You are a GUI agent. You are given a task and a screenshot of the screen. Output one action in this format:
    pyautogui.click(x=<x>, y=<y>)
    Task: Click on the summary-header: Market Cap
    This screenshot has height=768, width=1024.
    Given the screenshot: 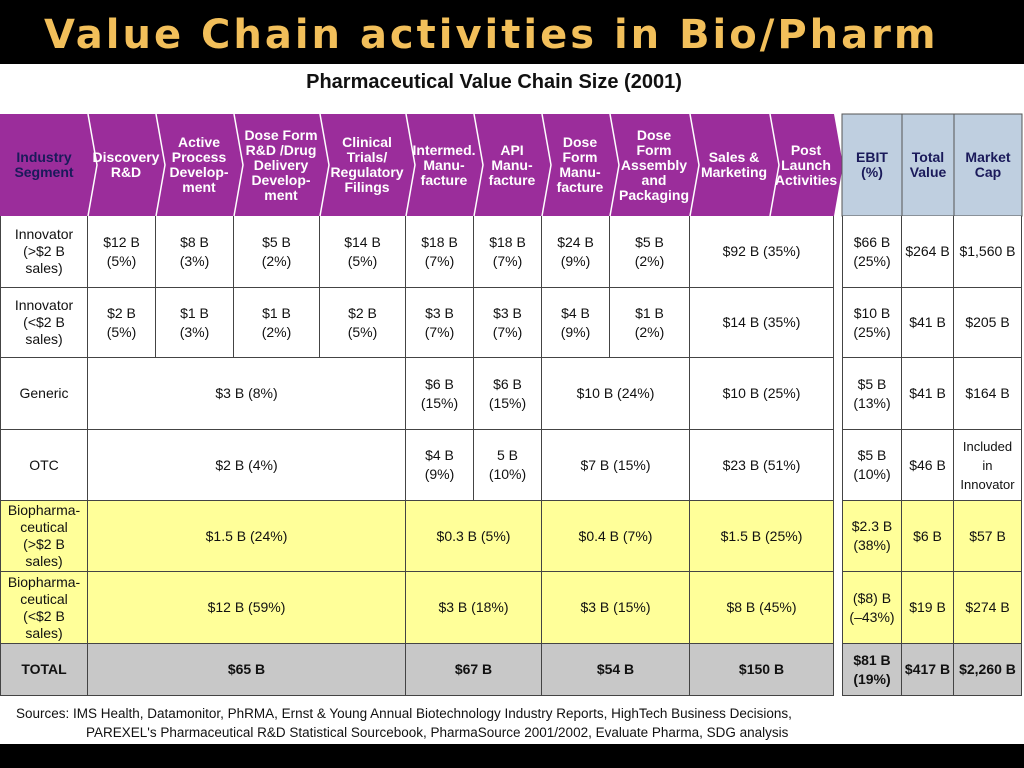 What is the action you would take?
    pyautogui.click(x=988, y=164)
    